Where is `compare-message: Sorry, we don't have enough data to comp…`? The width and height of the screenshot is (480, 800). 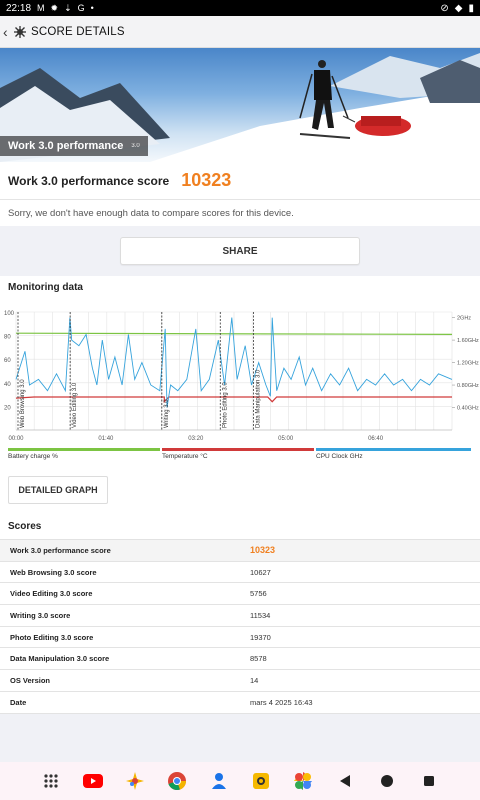 compare-message: Sorry, we don't have enough data to comp… is located at coordinates (240, 213).